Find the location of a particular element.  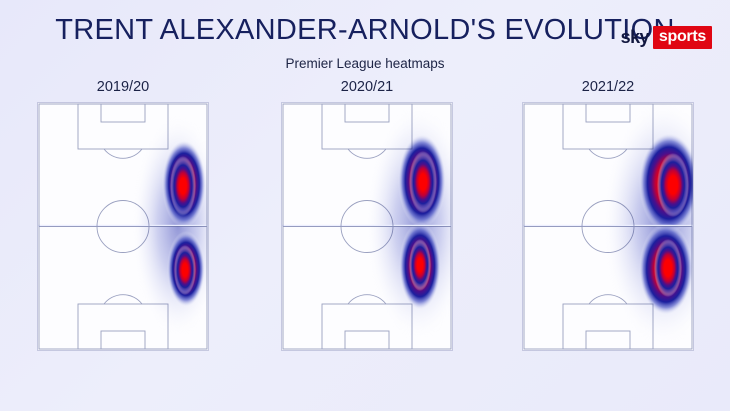

sports-wordmark: sports is located at coordinates (682, 37).